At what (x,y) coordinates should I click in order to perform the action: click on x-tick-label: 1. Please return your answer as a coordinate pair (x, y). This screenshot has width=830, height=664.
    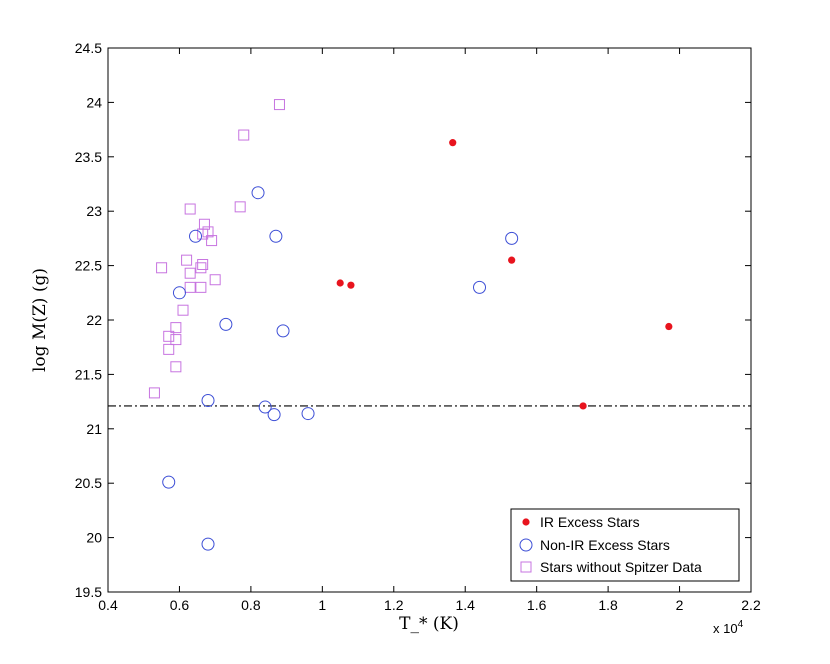
    Looking at the image, I should click on (322, 605).